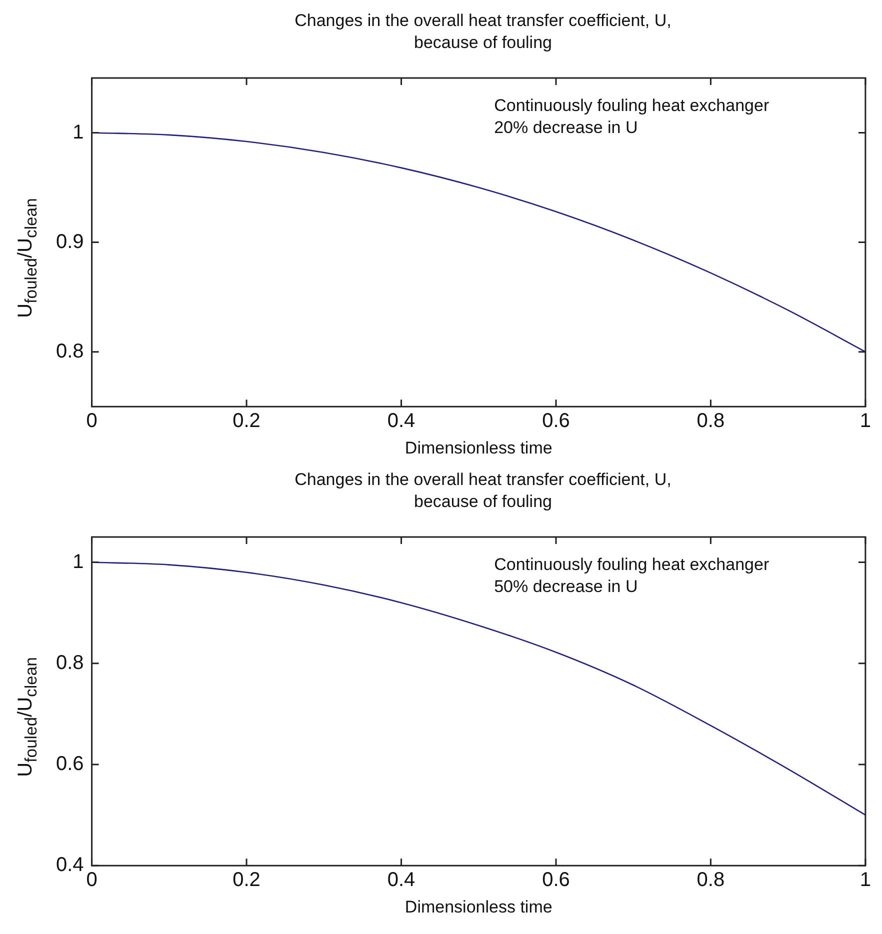  I want to click on y-tick-label: 0.6, so click(70, 764).